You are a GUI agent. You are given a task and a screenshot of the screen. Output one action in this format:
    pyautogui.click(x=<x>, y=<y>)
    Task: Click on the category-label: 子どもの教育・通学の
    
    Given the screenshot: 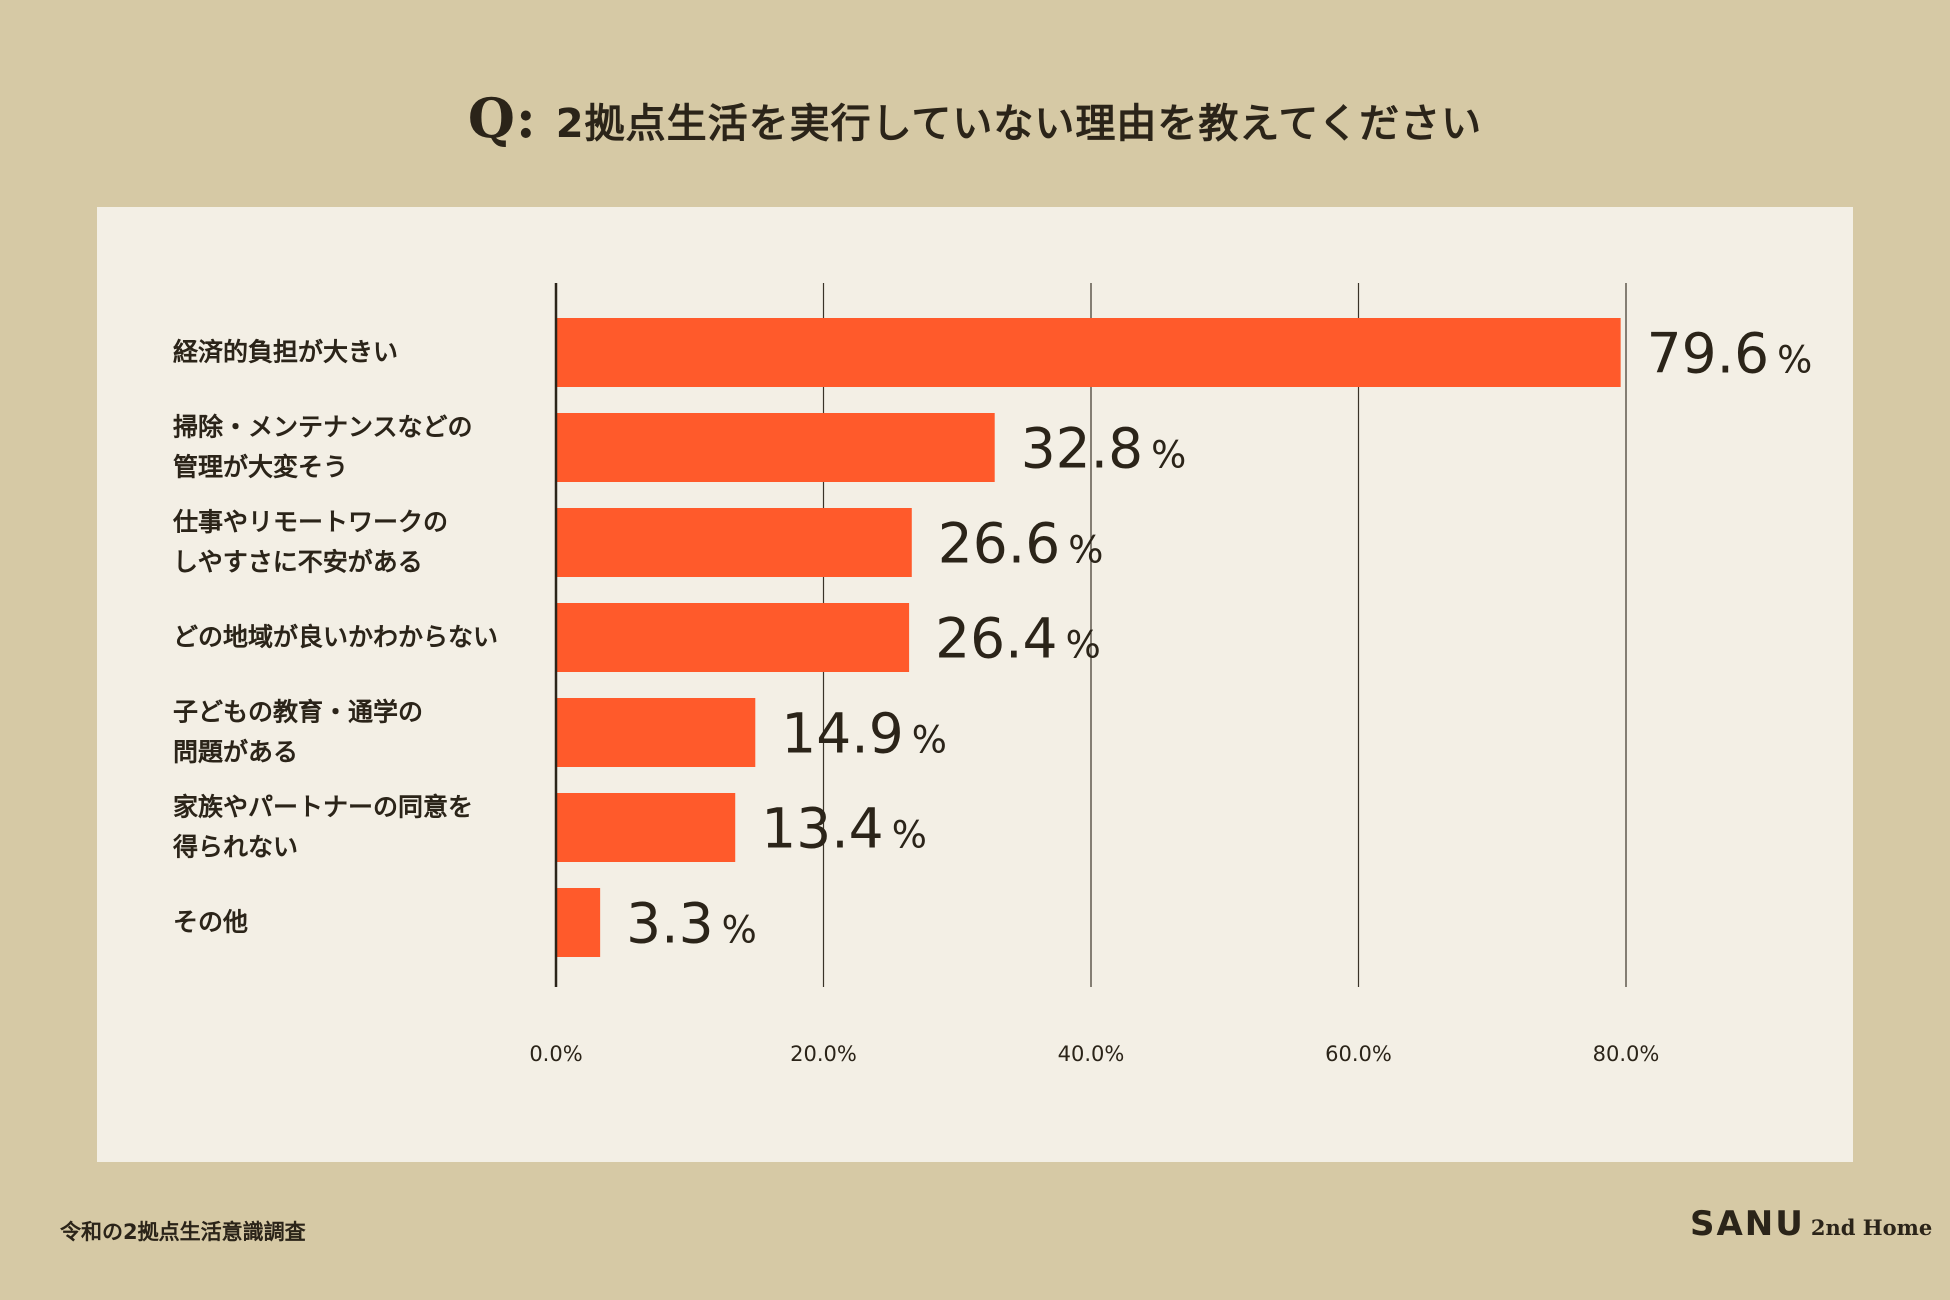 What is the action you would take?
    pyautogui.click(x=298, y=712)
    